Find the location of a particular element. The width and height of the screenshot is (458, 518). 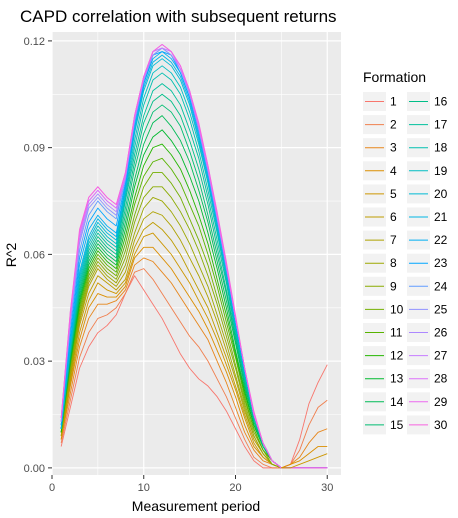

legend-label: 1 is located at coordinates (393, 102).